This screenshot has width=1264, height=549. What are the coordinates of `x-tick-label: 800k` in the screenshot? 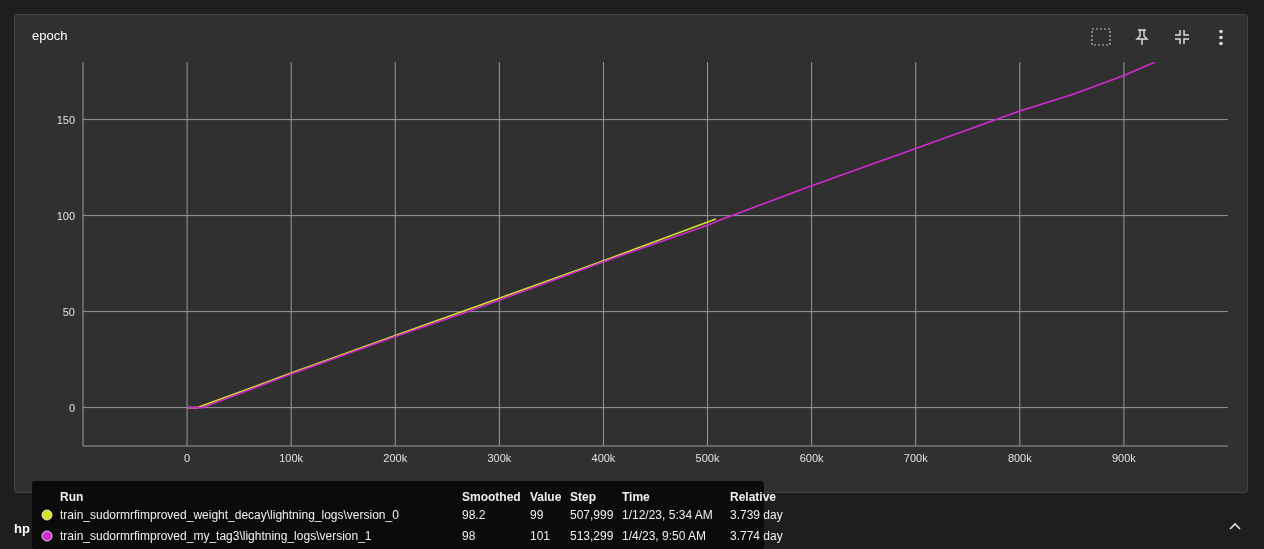 It's located at (1020, 457).